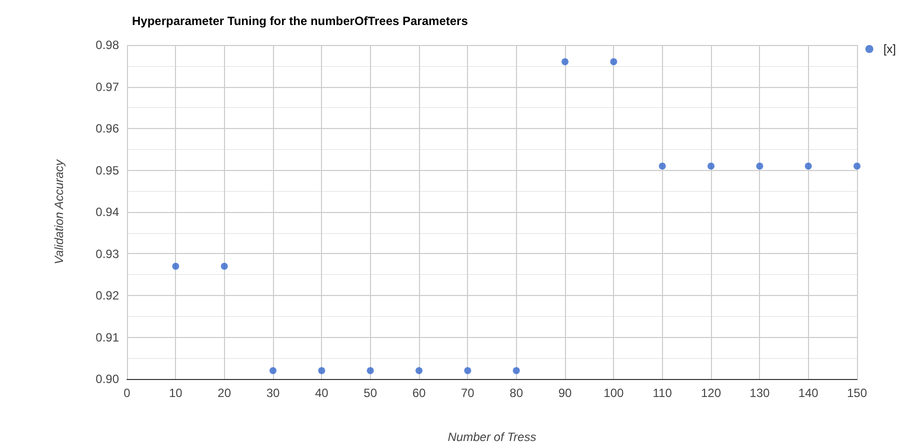 The image size is (909, 448). I want to click on x-tick-label: 30, so click(273, 393).